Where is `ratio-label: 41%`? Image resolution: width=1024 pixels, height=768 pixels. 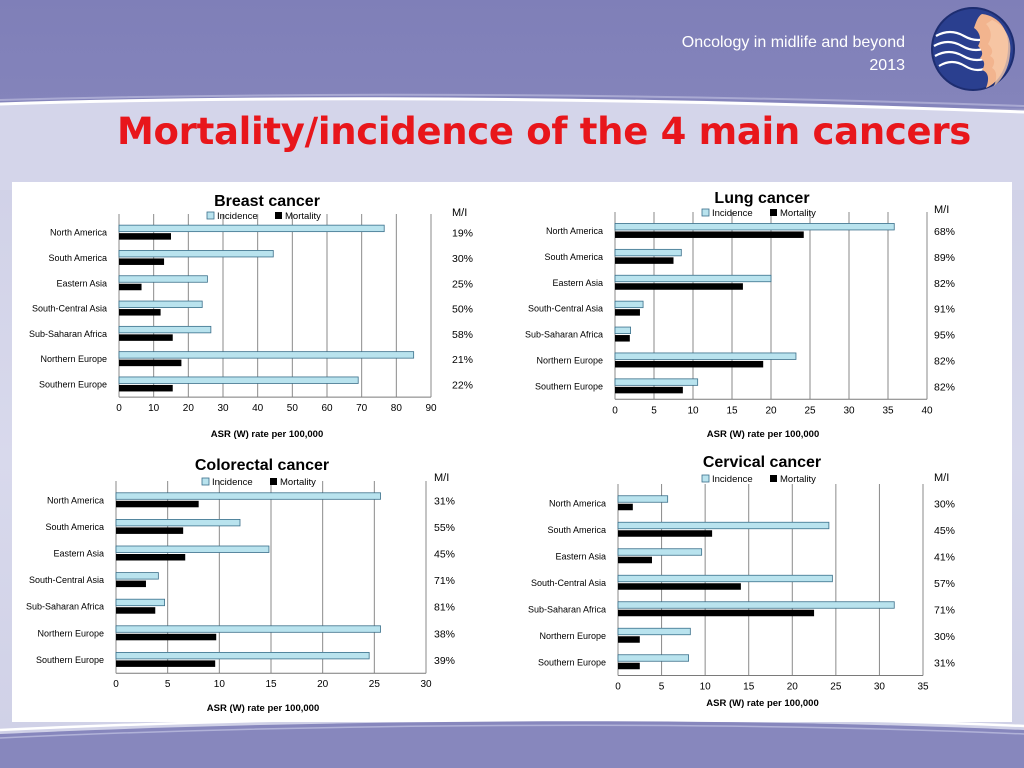 ratio-label: 41% is located at coordinates (944, 557).